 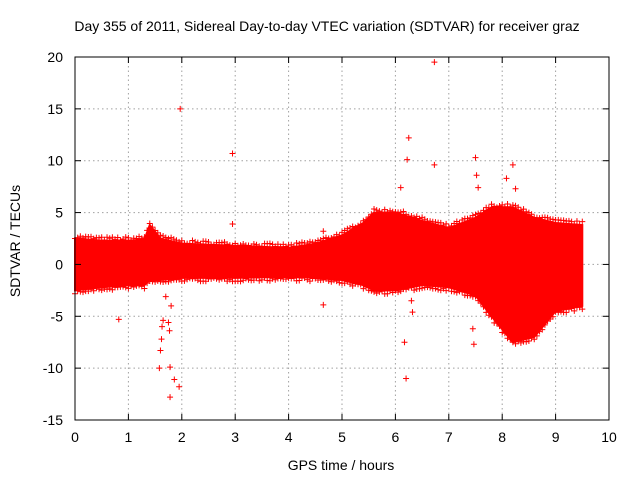 I want to click on y-tick-label: 5, so click(x=59, y=213).